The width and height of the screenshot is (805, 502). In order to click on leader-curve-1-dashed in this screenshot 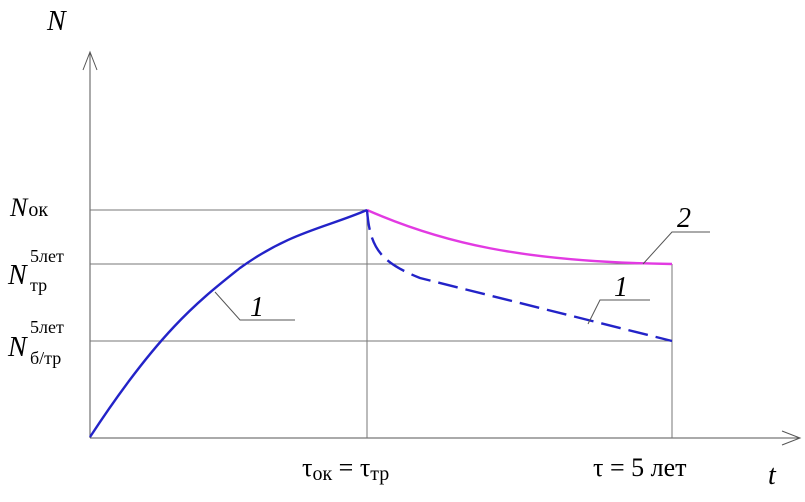, I will do `click(618, 312)`.